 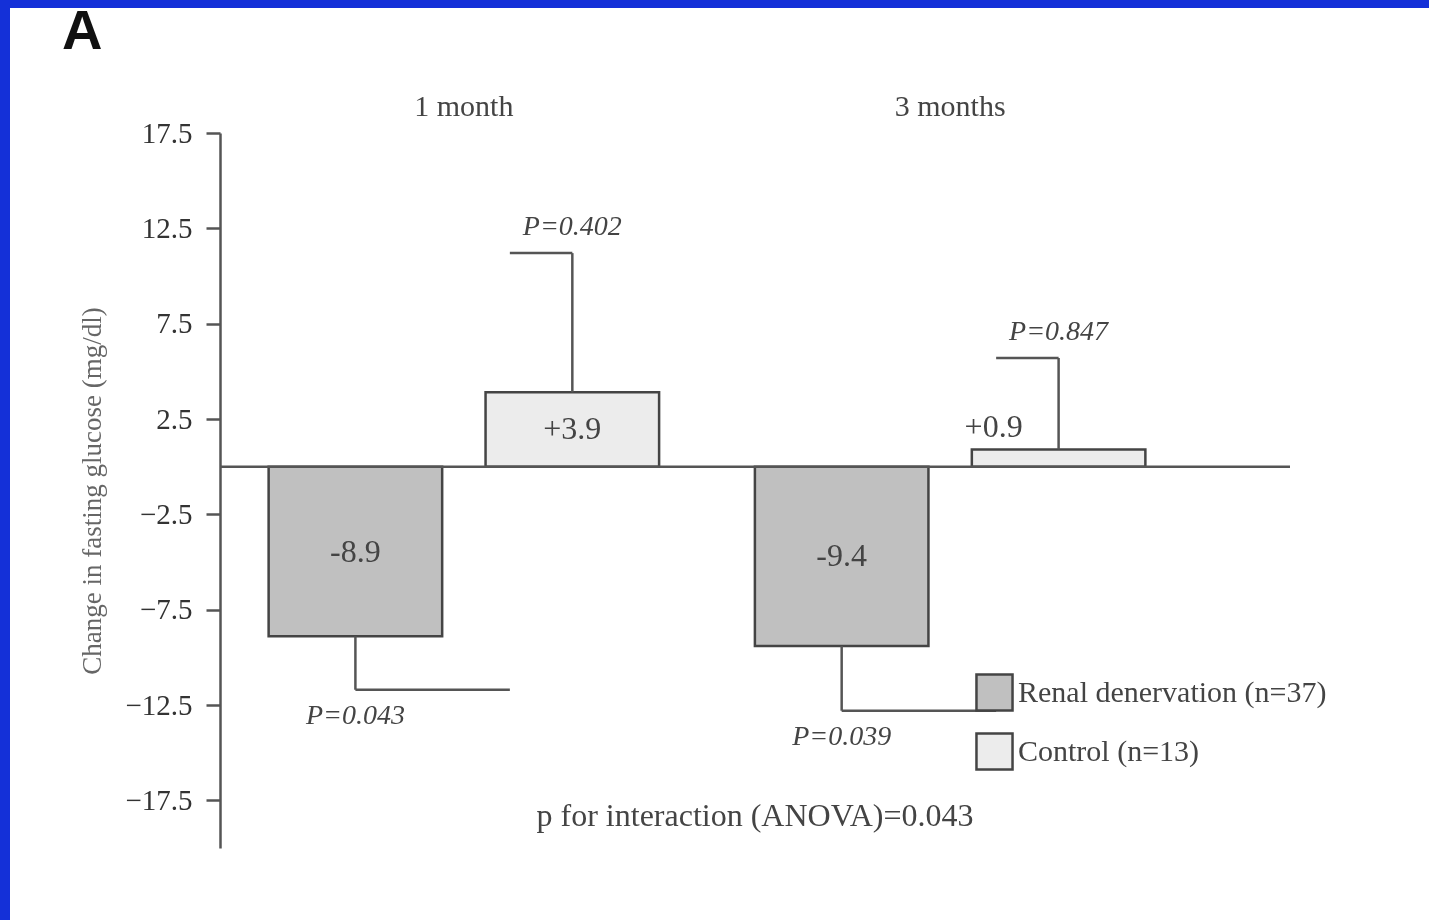 What do you see at coordinates (755, 815) in the screenshot?
I see `annotation: p for interaction (ANOVA)=0.043` at bounding box center [755, 815].